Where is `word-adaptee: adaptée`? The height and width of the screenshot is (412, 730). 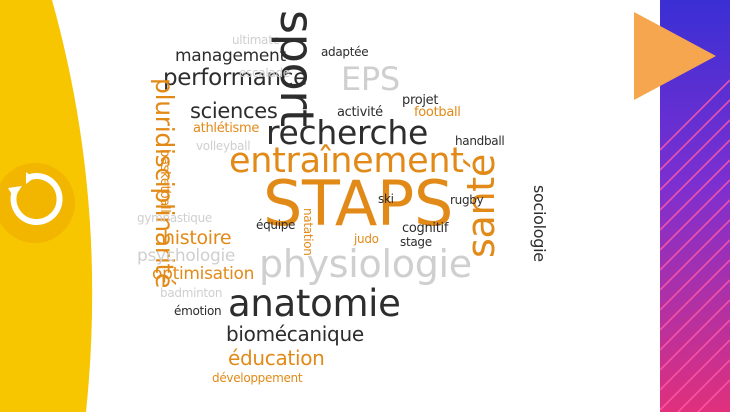
word-adaptee: adaptée is located at coordinates (345, 52).